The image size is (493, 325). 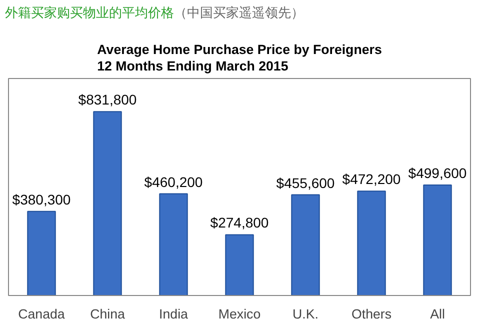 What do you see at coordinates (173, 182) in the screenshot?
I see `data-label: $460,200` at bounding box center [173, 182].